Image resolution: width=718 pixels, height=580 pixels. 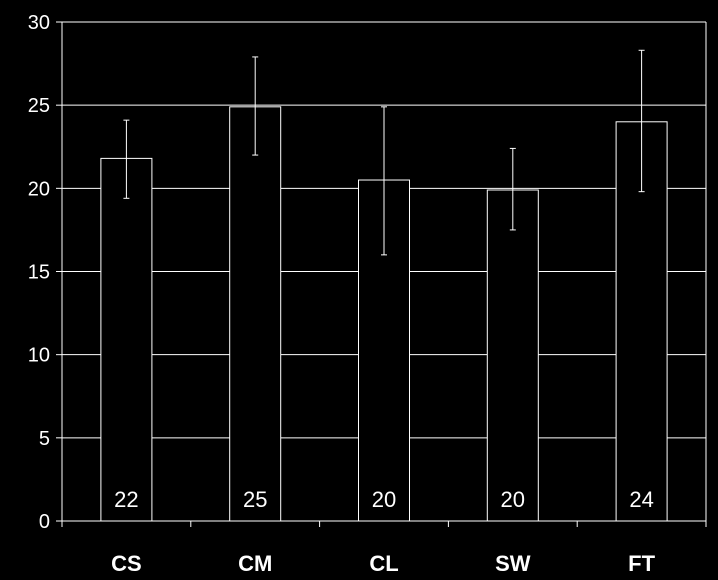 I want to click on x-category-label-sw: SW, so click(x=513, y=563).